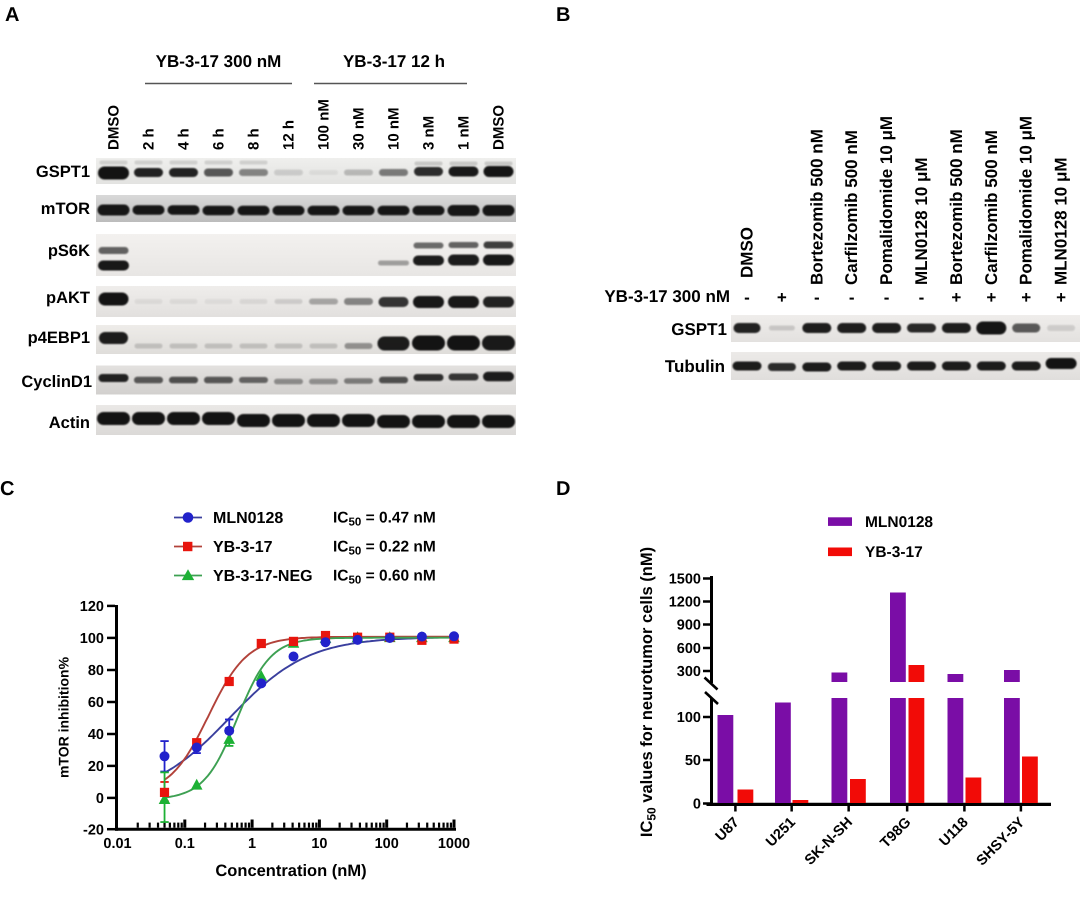 Image resolution: width=1080 pixels, height=898 pixels. Describe the element at coordinates (117, 844) in the screenshot. I see `svg-text: 0.01` at that location.